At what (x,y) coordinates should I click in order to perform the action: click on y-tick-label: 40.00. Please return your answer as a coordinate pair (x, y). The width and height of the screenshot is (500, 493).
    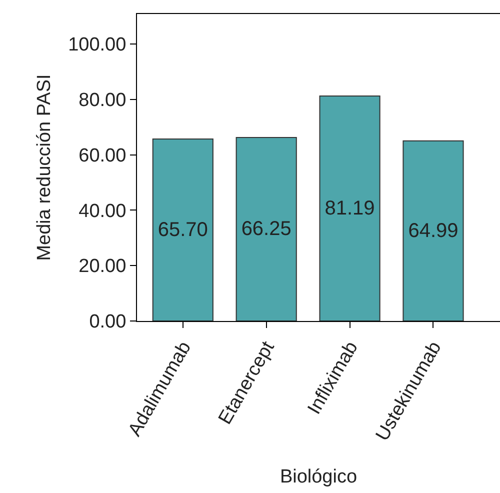
    Looking at the image, I should click on (102, 211).